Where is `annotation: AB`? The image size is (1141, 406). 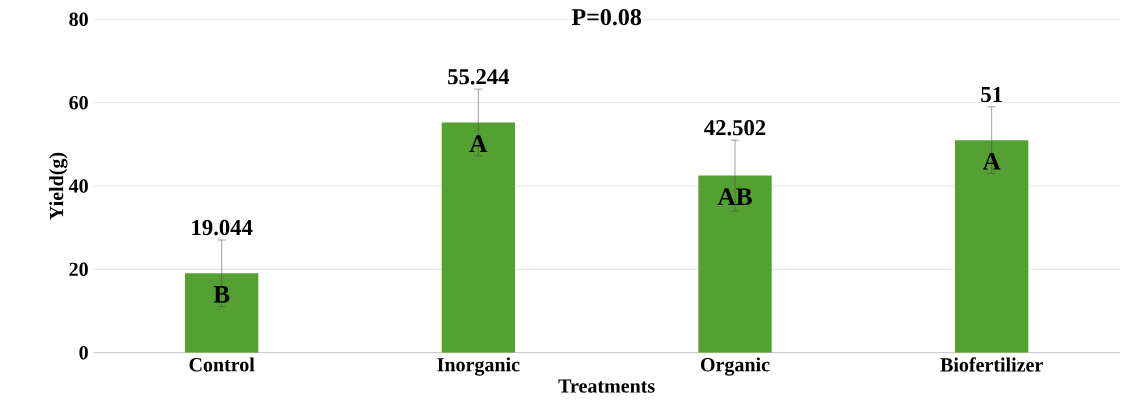 annotation: AB is located at coordinates (734, 197).